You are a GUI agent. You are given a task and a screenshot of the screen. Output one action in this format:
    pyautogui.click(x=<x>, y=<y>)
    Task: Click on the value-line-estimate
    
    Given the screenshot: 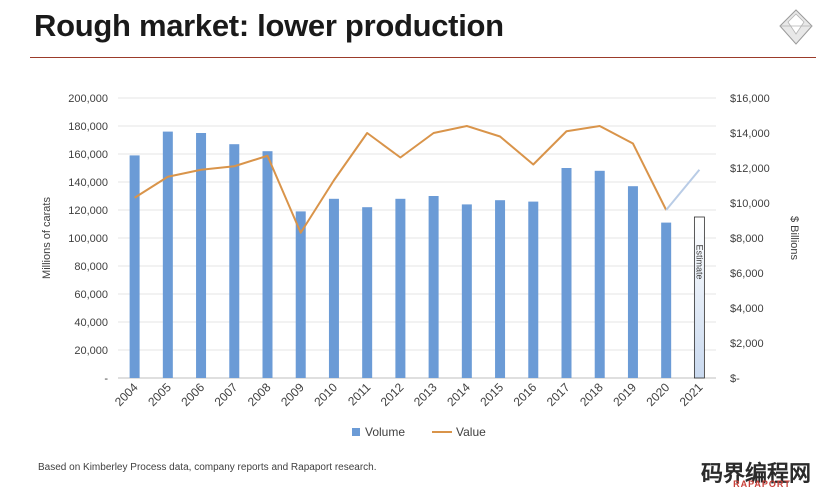 What is the action you would take?
    pyautogui.click(x=683, y=190)
    